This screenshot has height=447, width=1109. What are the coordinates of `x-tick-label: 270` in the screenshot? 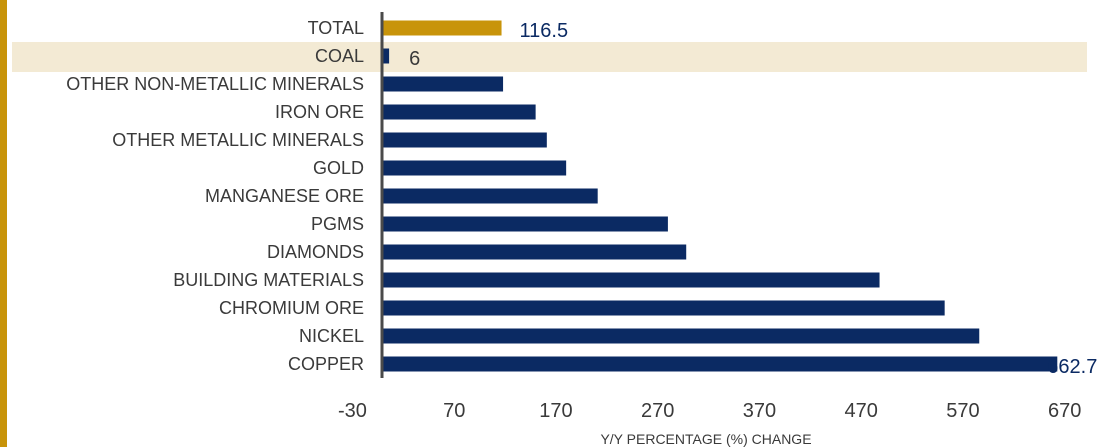 It's located at (657, 411).